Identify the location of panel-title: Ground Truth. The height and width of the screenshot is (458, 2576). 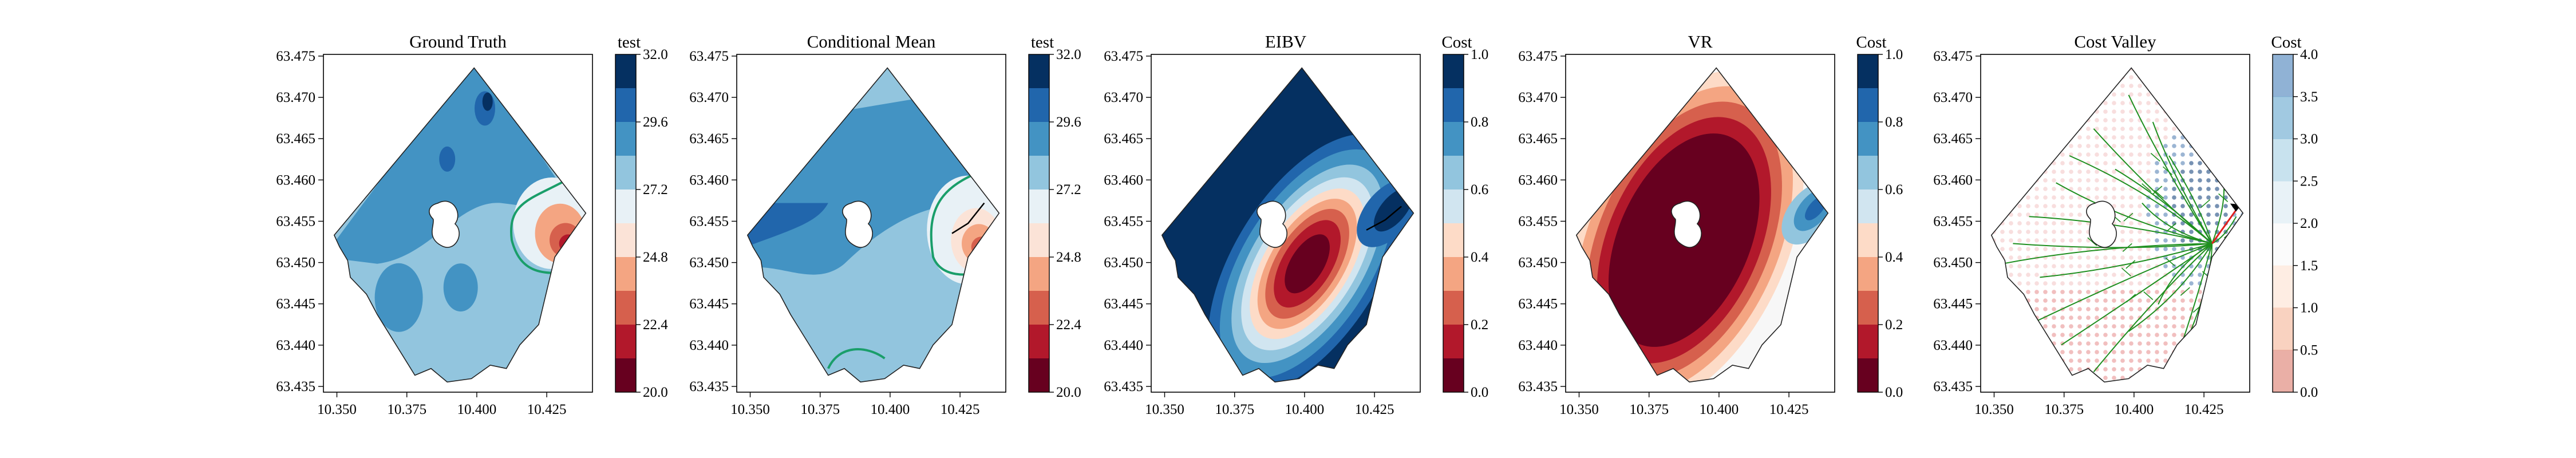
(458, 41).